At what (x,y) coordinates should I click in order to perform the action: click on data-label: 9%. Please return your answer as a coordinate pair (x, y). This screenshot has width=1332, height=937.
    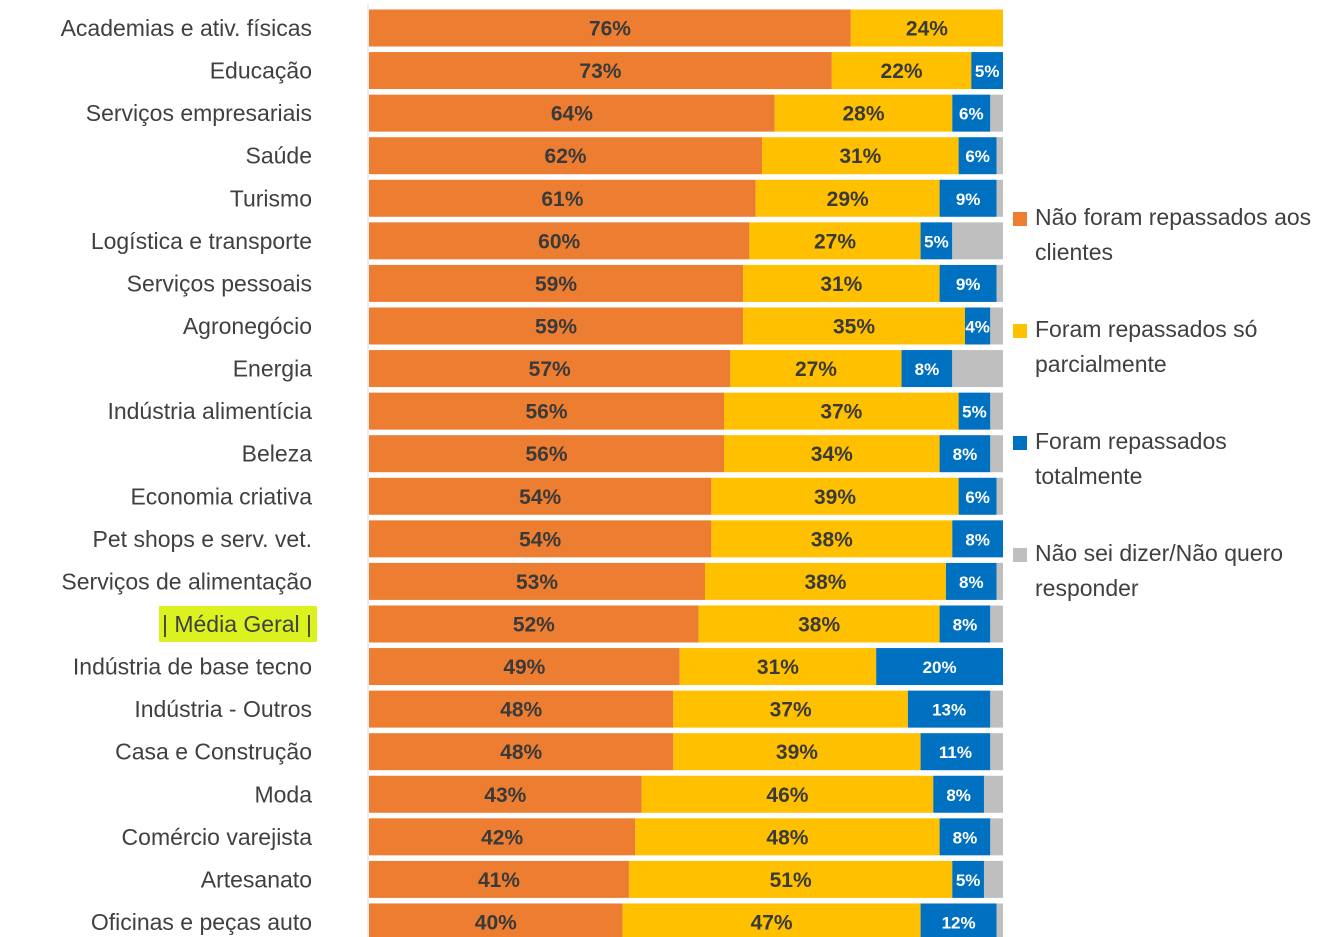
    Looking at the image, I should click on (968, 284).